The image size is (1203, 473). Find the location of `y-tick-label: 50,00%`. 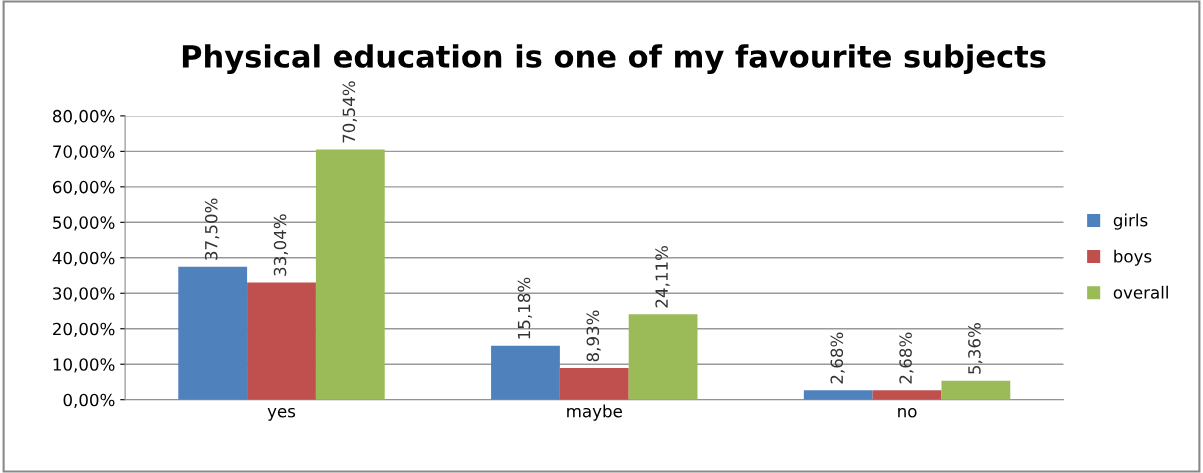

y-tick-label: 50,00% is located at coordinates (84, 223).